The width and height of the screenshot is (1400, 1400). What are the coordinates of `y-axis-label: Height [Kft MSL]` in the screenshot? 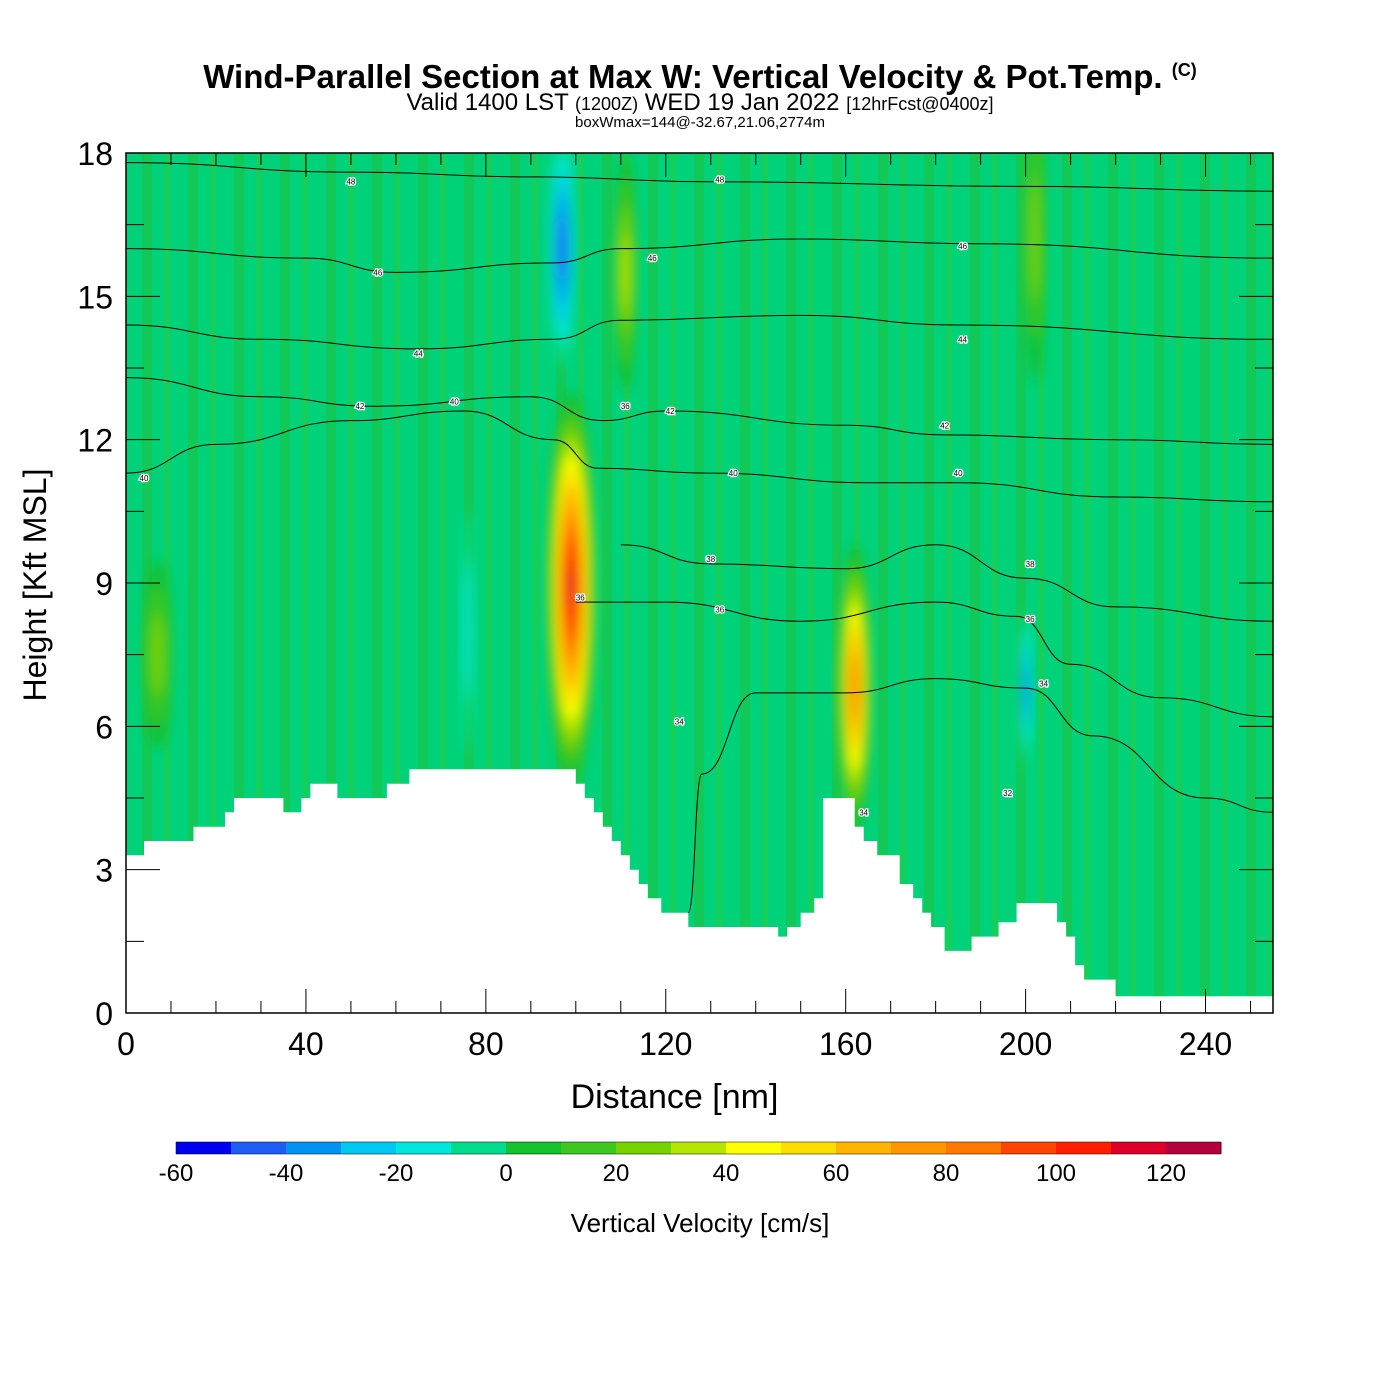 It's located at (35, 585).